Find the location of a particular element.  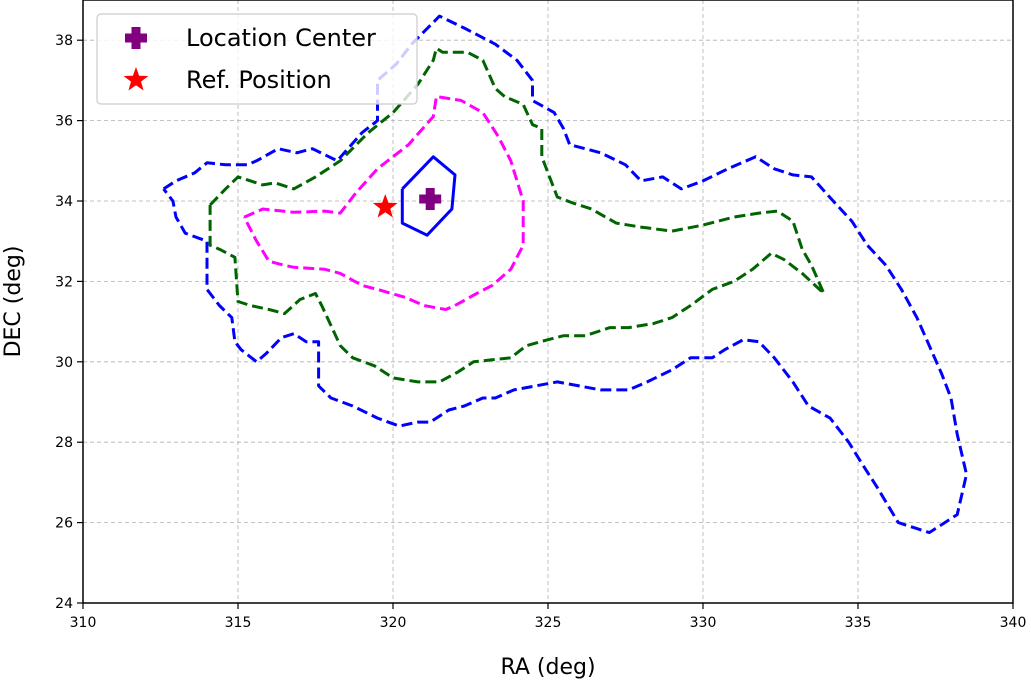

legend-label-2: Ref. Position is located at coordinates (259, 80).